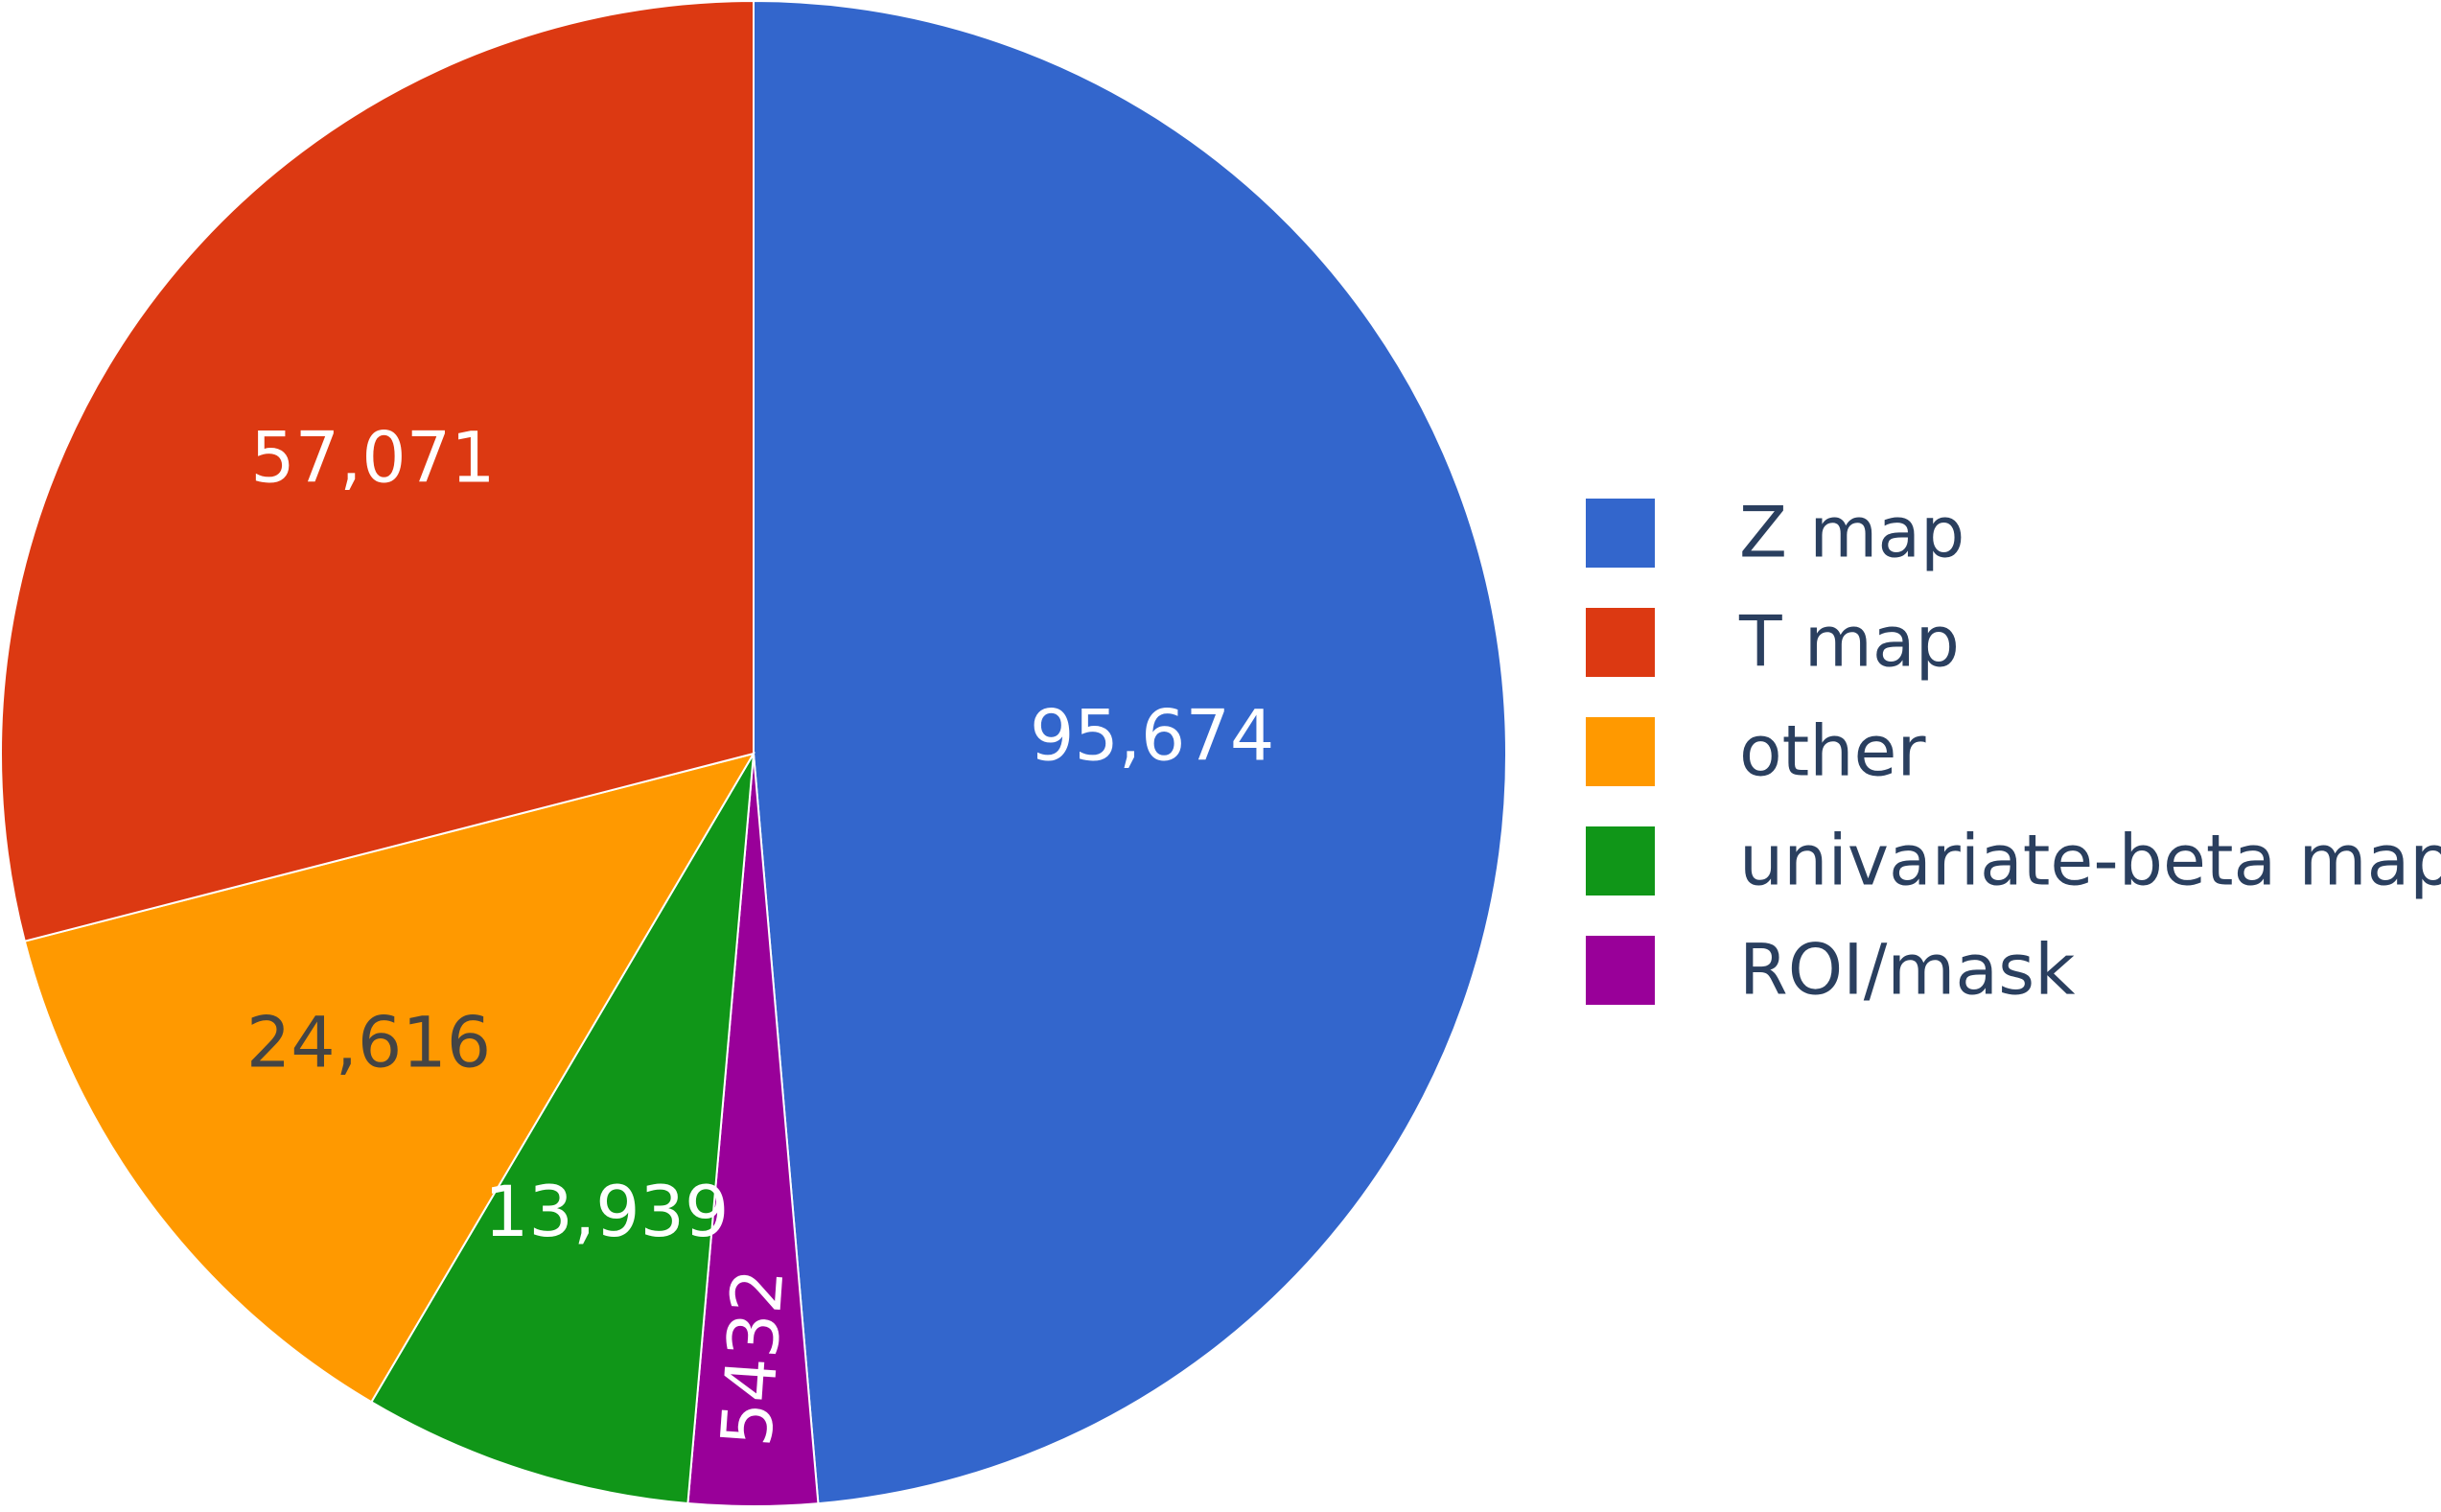  What do you see at coordinates (562, 1129) in the screenshot?
I see `pie-slice-univariate-beta-map` at bounding box center [562, 1129].